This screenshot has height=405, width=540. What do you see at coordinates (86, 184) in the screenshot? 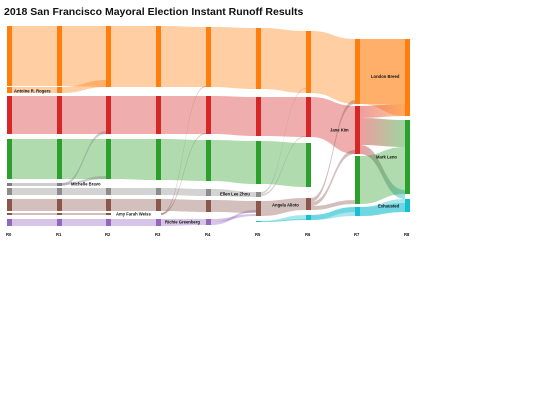
I see `label-bravo: Michelle Bravo` at bounding box center [86, 184].